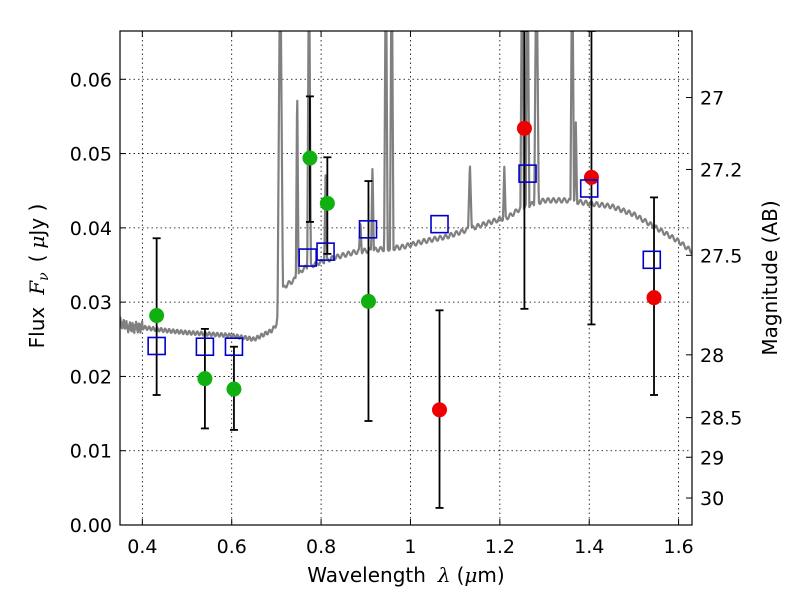 This screenshot has height=600, width=800. What do you see at coordinates (91, 452) in the screenshot?
I see `y-tick-label-1: 0.01` at bounding box center [91, 452].